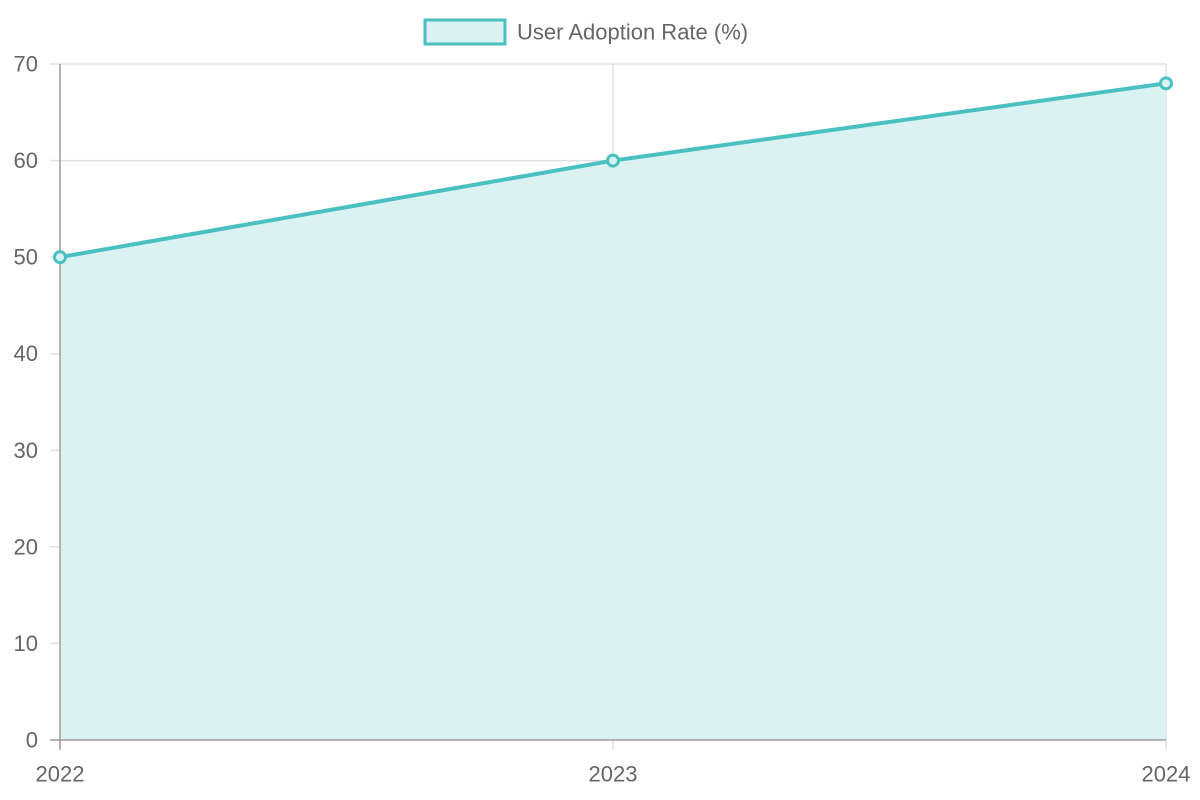 The height and width of the screenshot is (800, 1200). What do you see at coordinates (613, 774) in the screenshot?
I see `x-tick-label: 2023` at bounding box center [613, 774].